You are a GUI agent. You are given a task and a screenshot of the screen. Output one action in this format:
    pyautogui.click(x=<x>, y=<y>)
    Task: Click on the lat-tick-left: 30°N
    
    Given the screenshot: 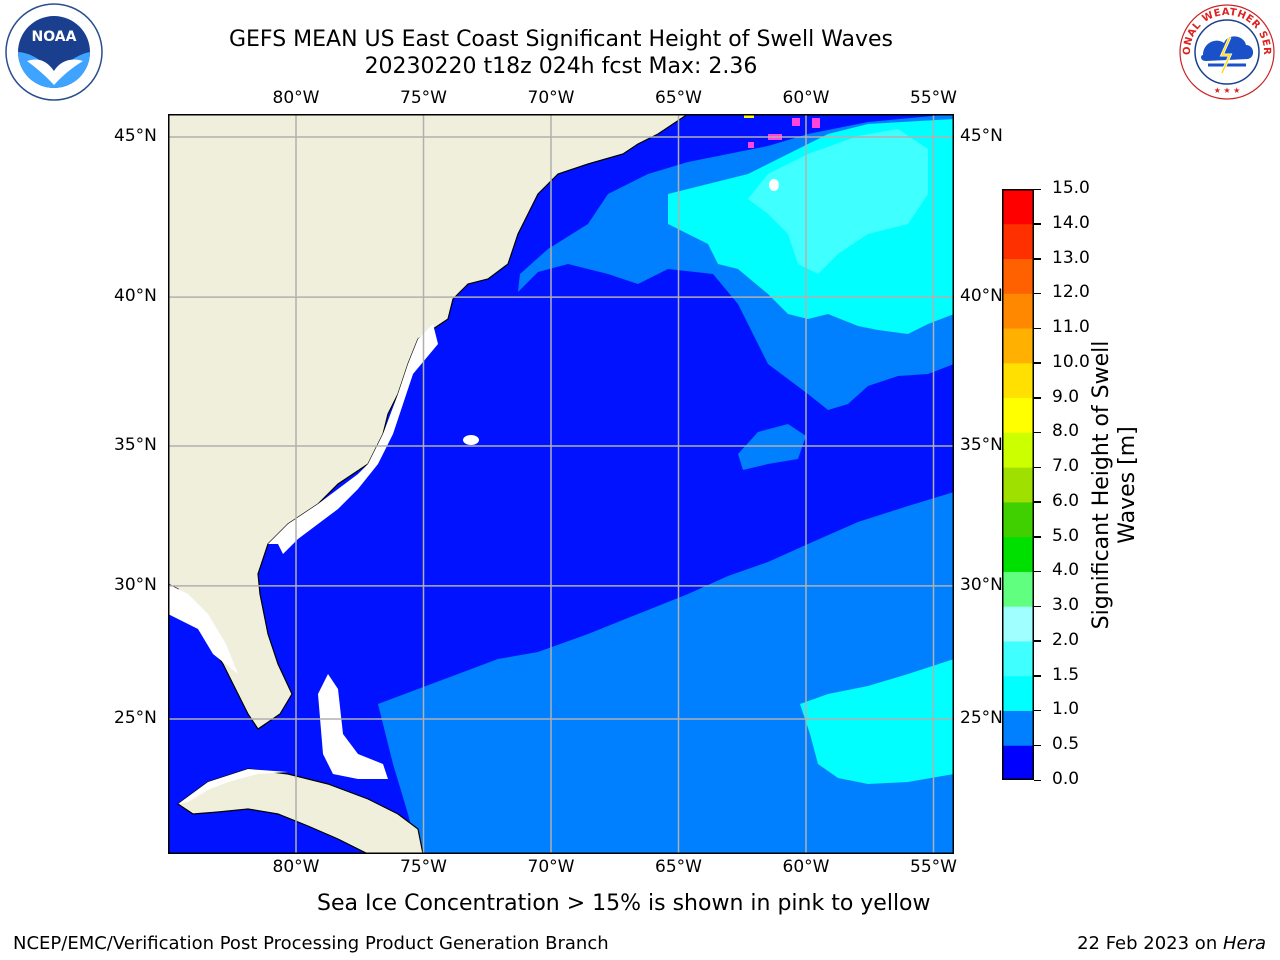 What is the action you would take?
    pyautogui.click(x=135, y=584)
    